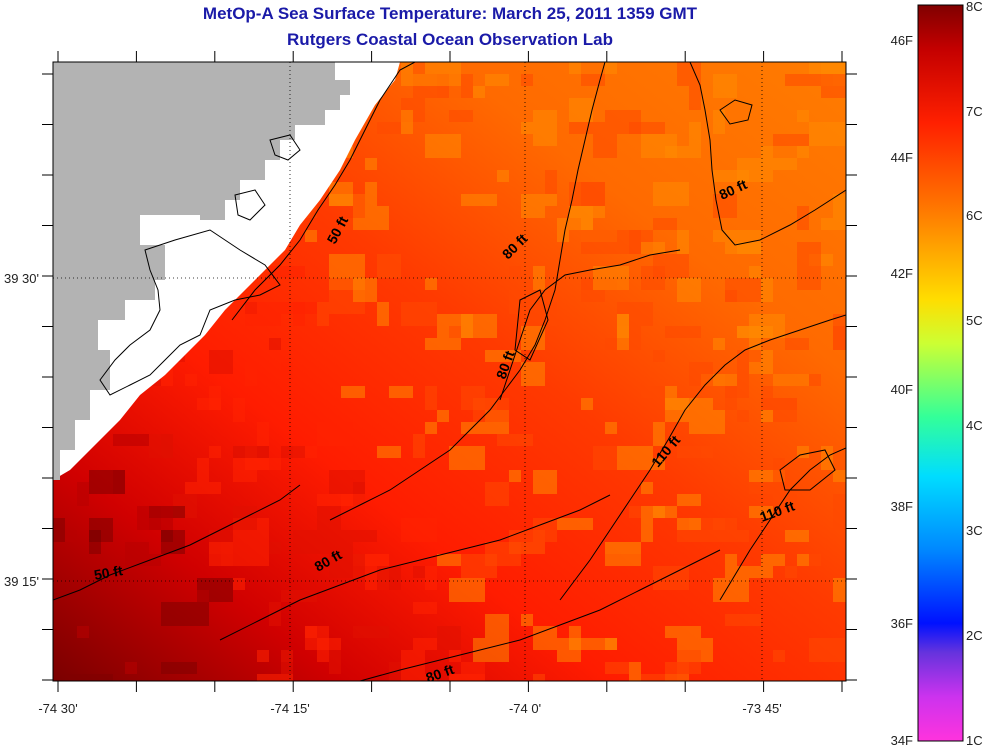 This screenshot has height=754, width=992. I want to click on contour-110ft, so click(702, 457).